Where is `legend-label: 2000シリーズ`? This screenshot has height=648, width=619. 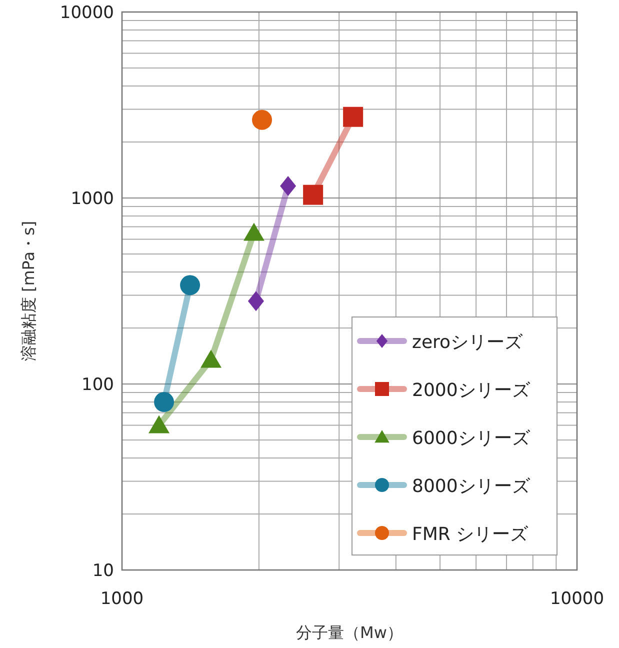 legend-label: 2000シリーズ is located at coordinates (471, 390).